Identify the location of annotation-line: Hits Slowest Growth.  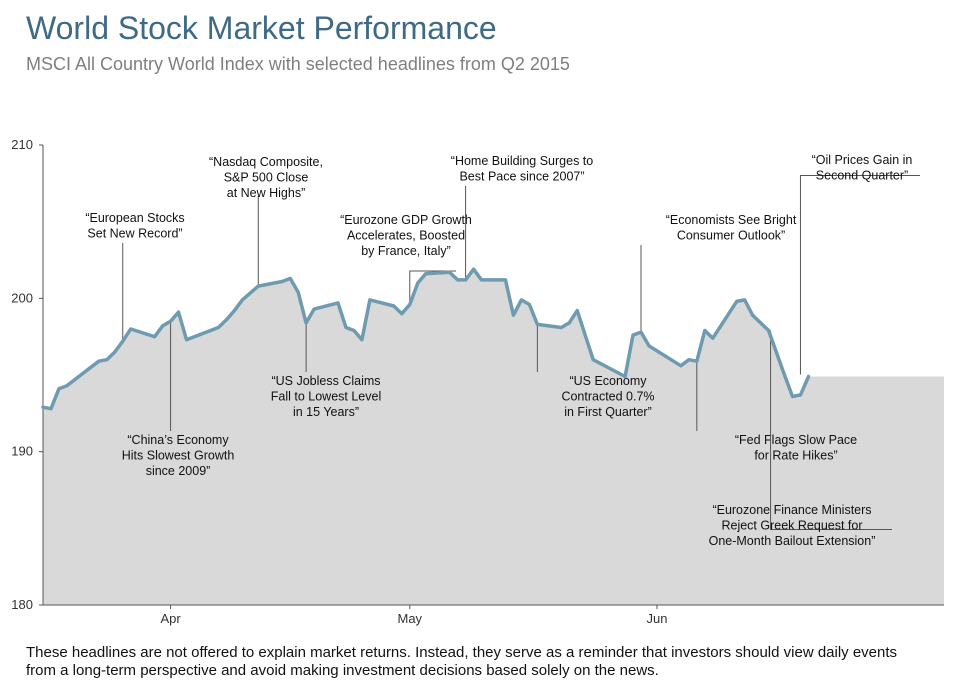
(178, 456).